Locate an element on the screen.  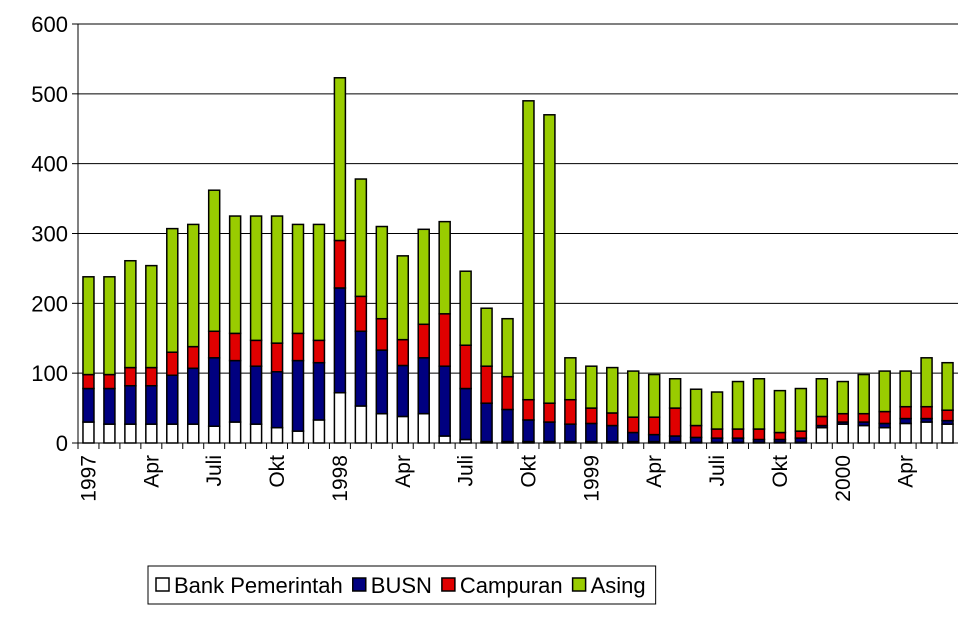
y-tick-label: 300 is located at coordinates (49, 234).